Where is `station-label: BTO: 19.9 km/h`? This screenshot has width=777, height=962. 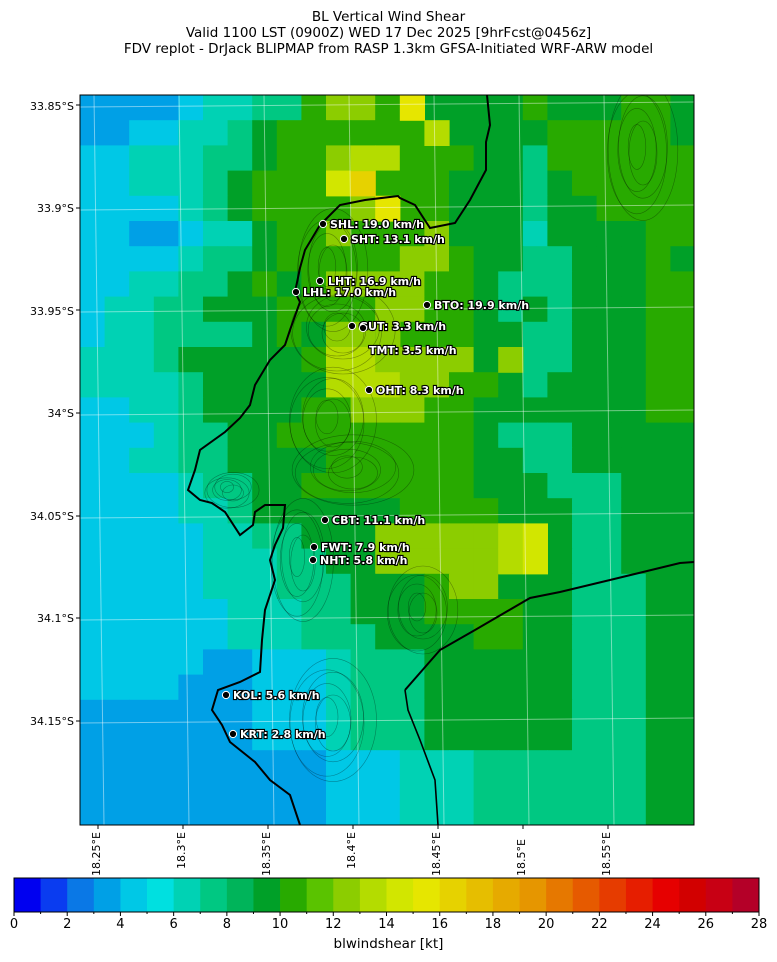 station-label: BTO: 19.9 km/h is located at coordinates (481, 305).